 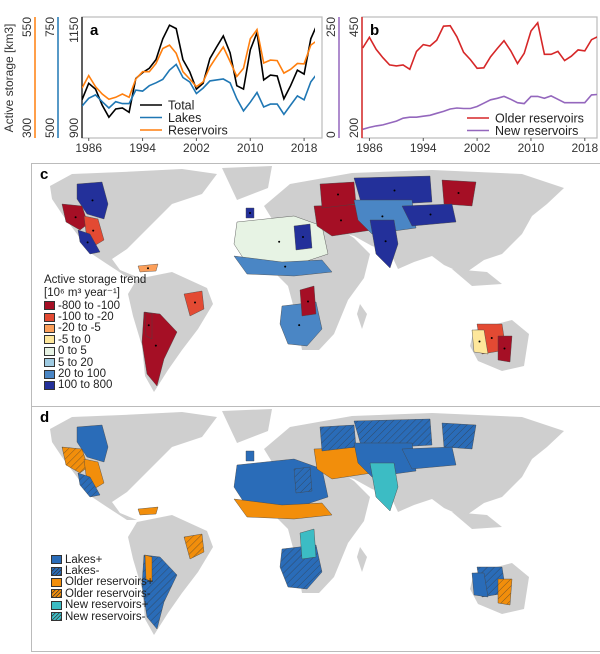 I want to click on total-line, so click(x=198, y=71).